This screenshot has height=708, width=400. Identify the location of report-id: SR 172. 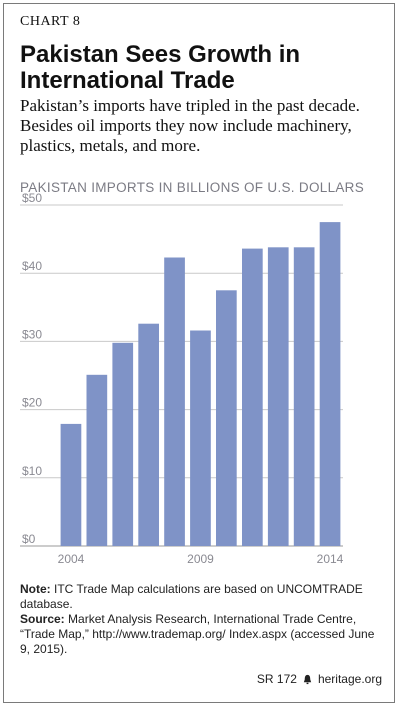
(276, 679).